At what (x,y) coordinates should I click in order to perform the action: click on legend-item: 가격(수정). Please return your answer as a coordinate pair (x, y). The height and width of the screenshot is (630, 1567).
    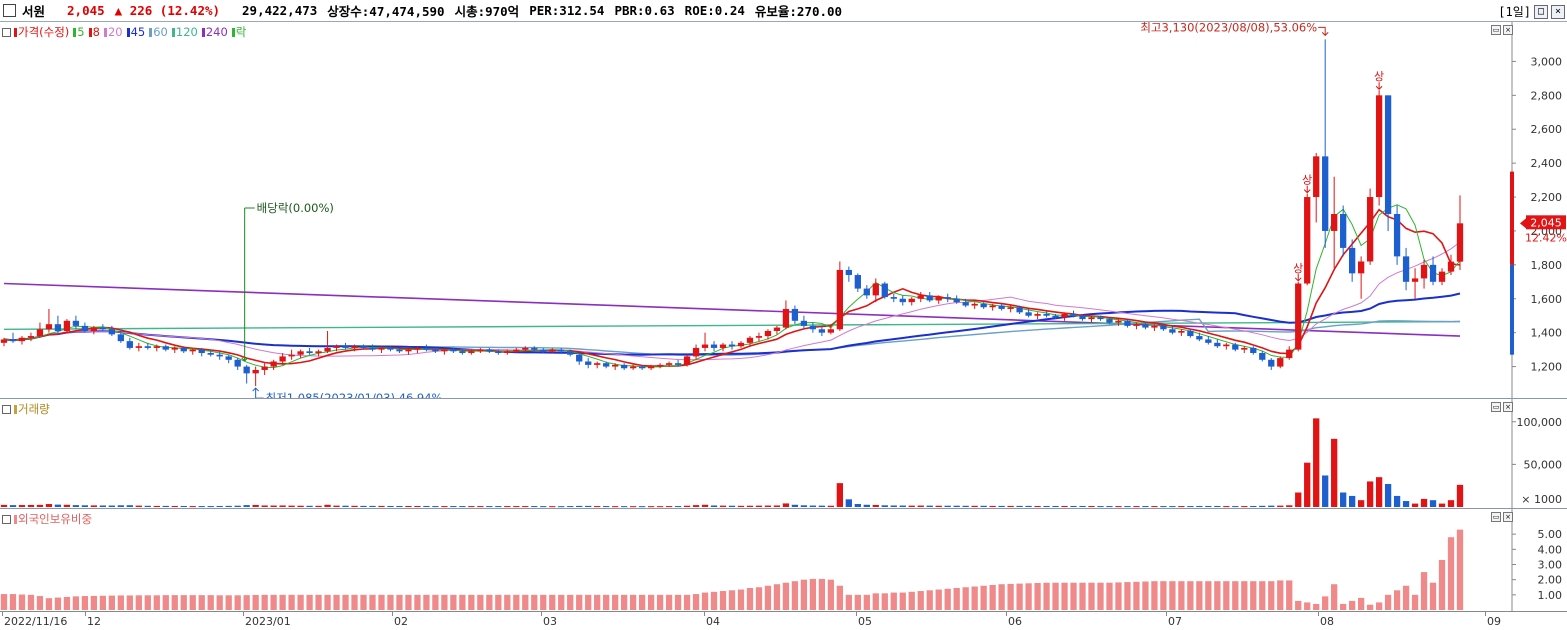
    Looking at the image, I should click on (41, 32).